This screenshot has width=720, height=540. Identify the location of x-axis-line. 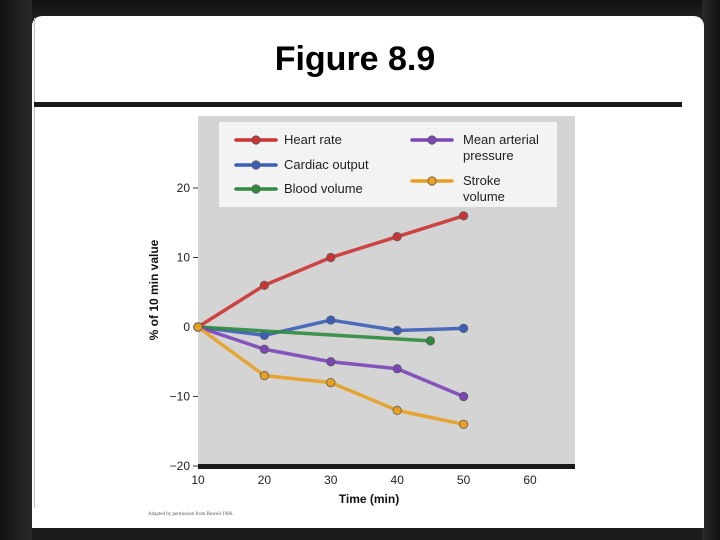
(386, 466).